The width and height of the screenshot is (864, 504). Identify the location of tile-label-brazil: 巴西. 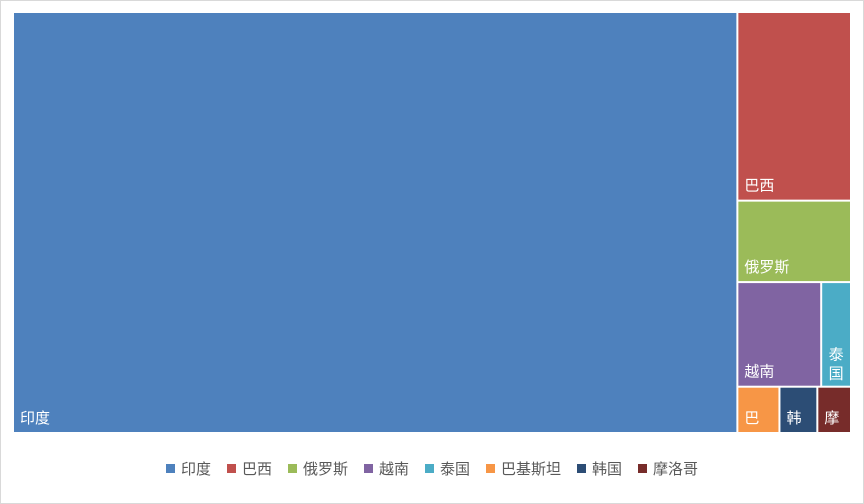
(759, 186).